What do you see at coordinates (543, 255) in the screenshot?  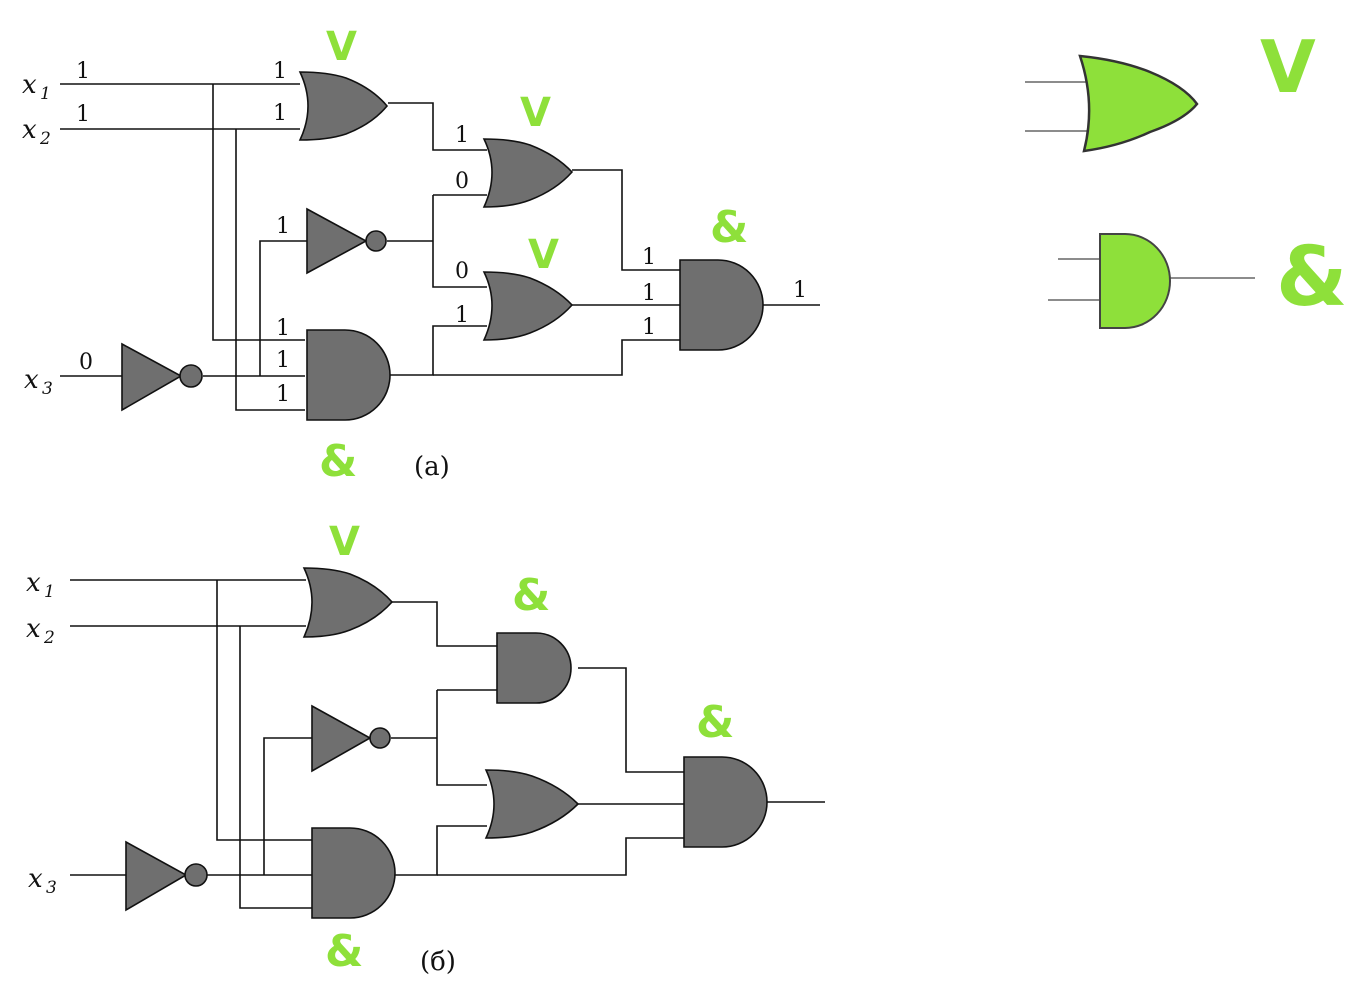 I see `annotation-or3-v: V` at bounding box center [543, 255].